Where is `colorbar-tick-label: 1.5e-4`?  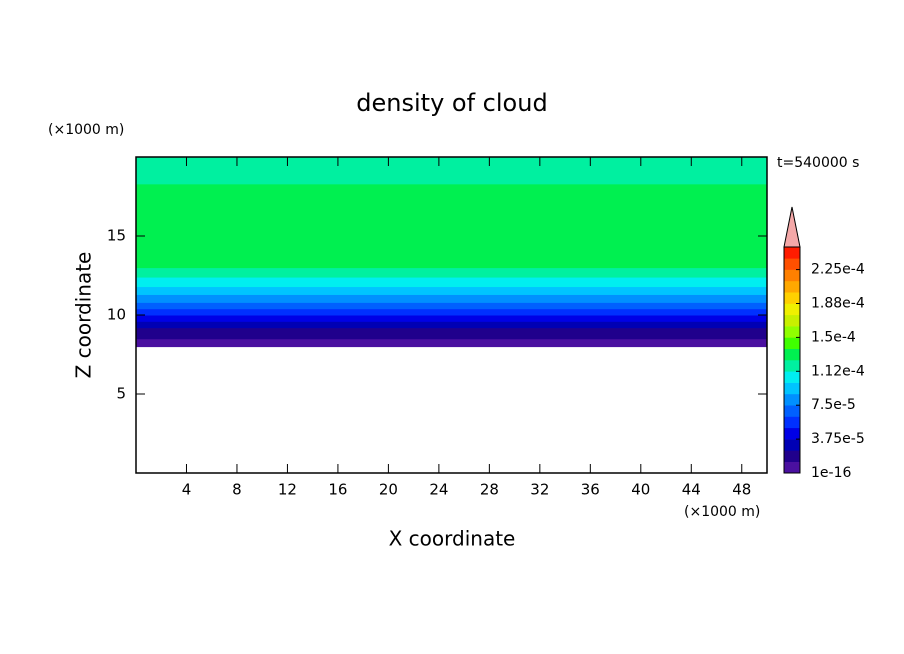 colorbar-tick-label: 1.5e-4 is located at coordinates (833, 337).